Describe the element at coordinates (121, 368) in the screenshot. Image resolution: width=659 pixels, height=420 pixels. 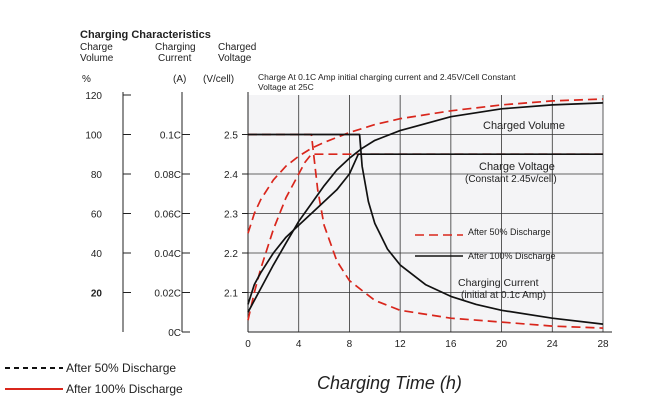
I see `outer-legend-50: After 50% Discharge` at that location.